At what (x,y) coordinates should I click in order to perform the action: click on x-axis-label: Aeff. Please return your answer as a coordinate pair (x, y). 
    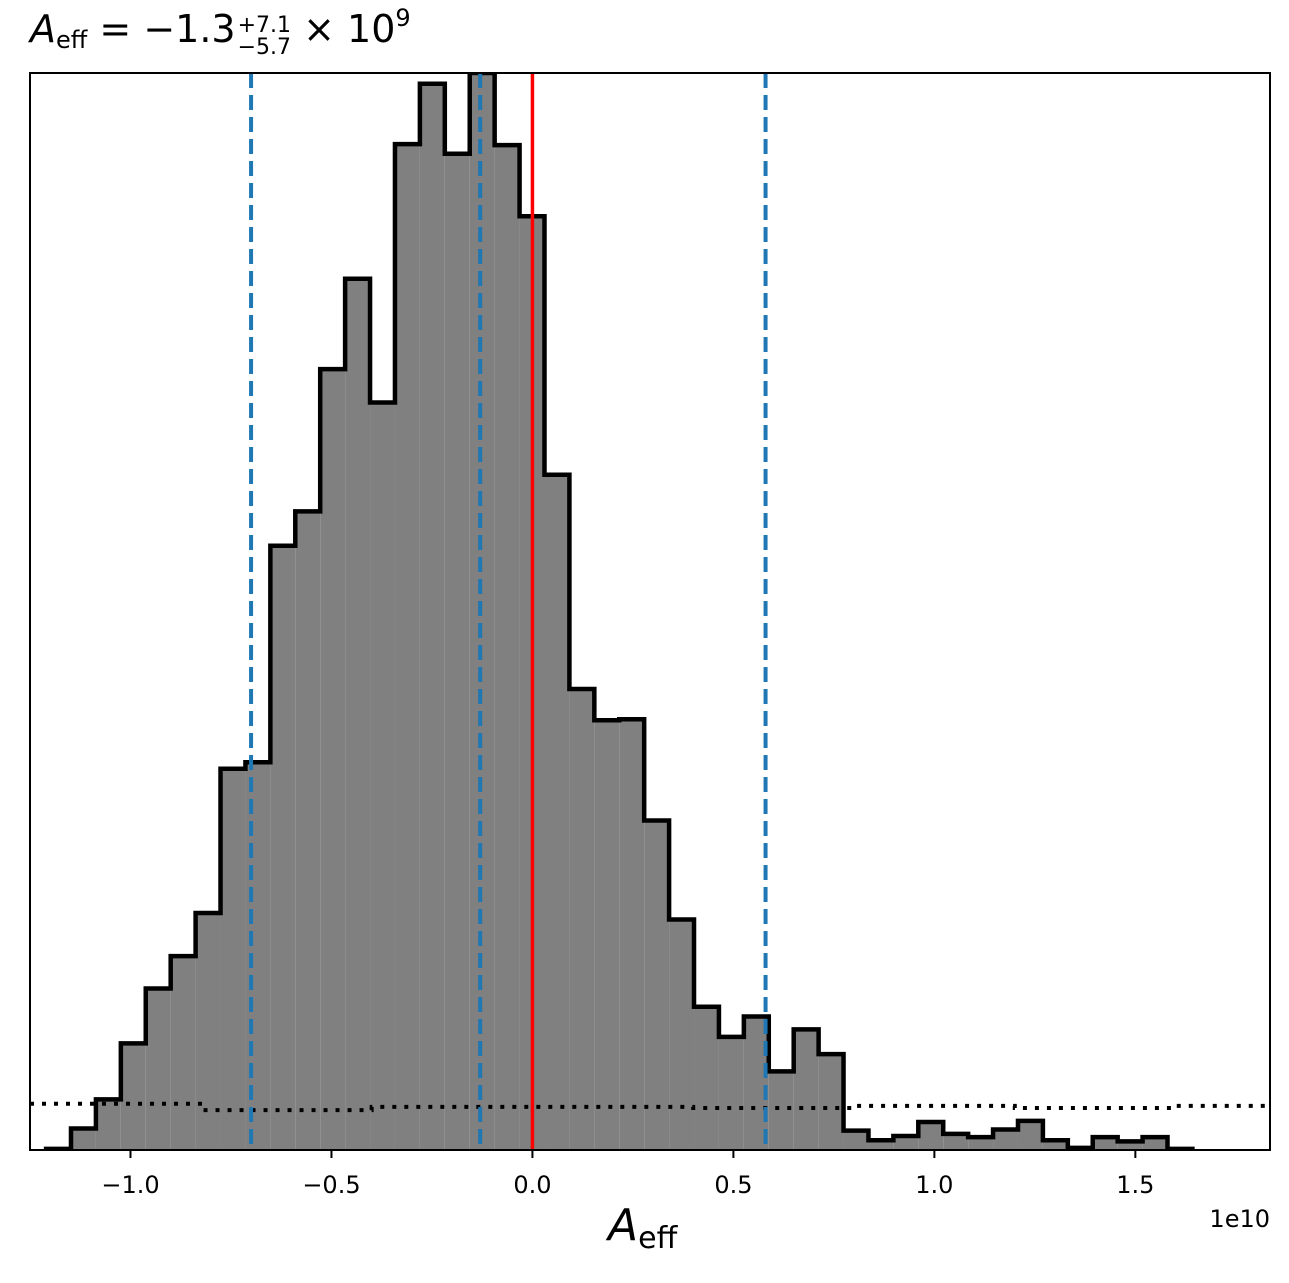
    Looking at the image, I should click on (642, 1228).